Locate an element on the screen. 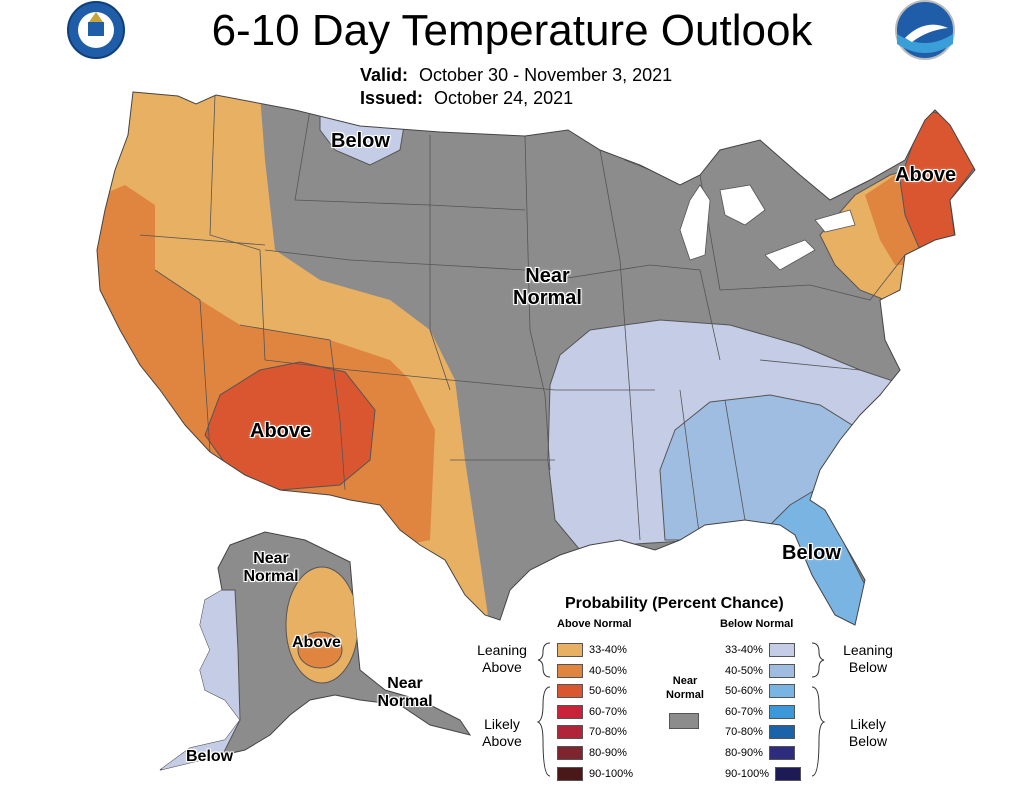 The width and height of the screenshot is (1024, 791). legend-below-row: 33-40% is located at coordinates (760, 650).